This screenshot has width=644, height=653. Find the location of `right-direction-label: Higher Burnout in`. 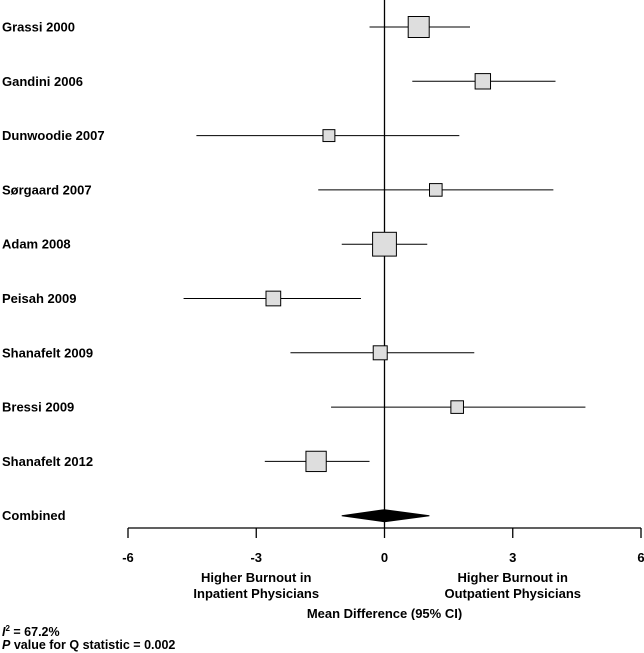

right-direction-label: Higher Burnout in is located at coordinates (513, 577).